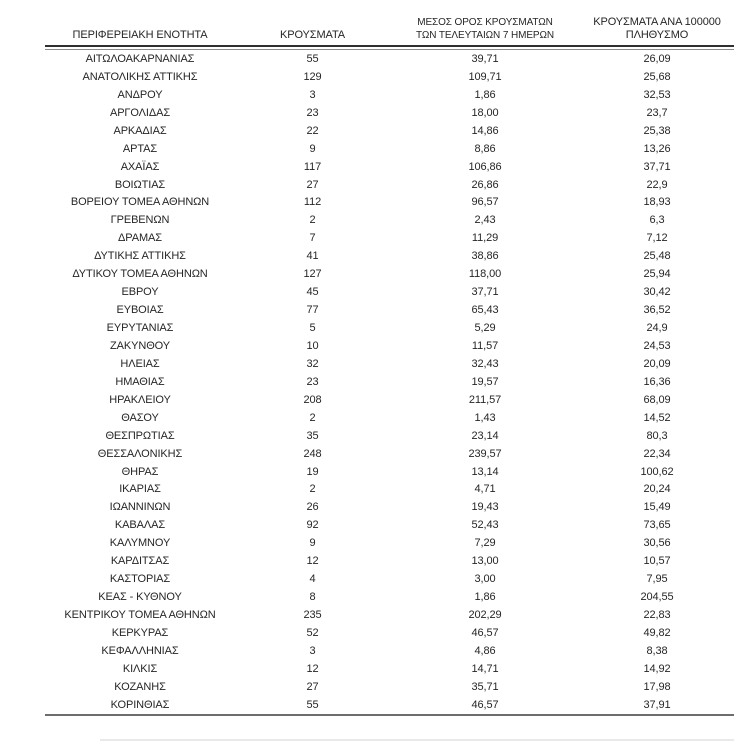 The height and width of the screenshot is (743, 734). What do you see at coordinates (140, 130) in the screenshot?
I see `cell-region: ΑΡΚΑΔΙΑΣ` at bounding box center [140, 130].